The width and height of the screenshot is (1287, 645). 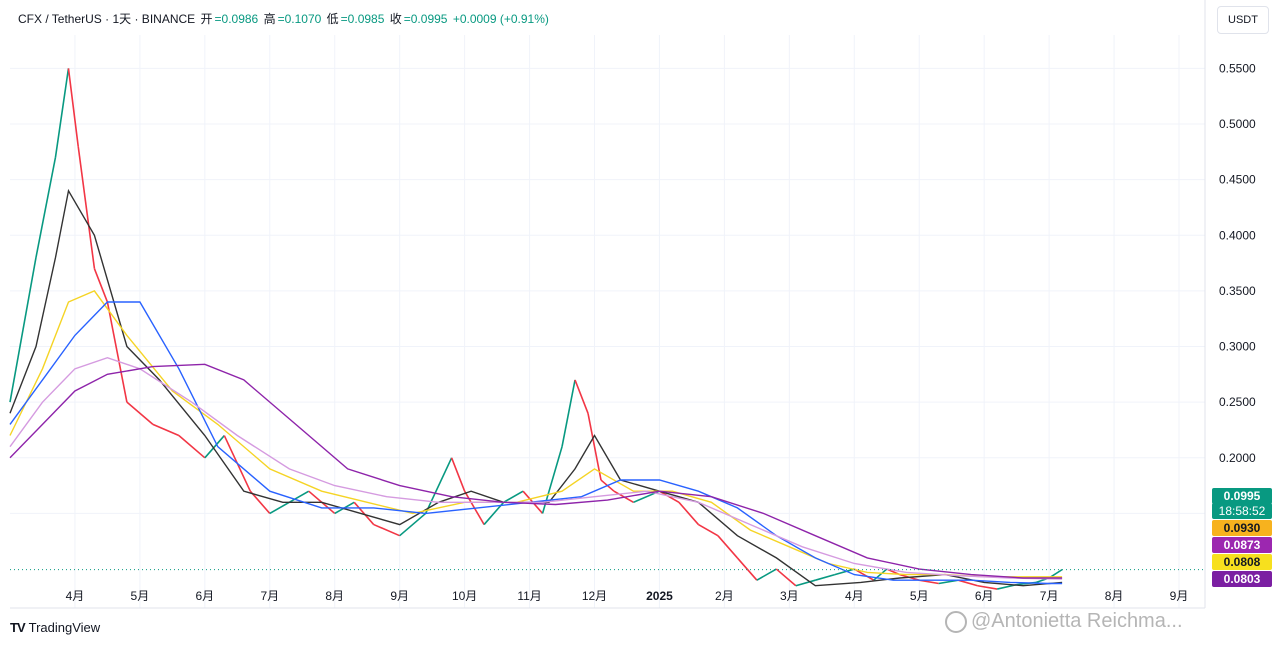 What do you see at coordinates (206, 19) in the screenshot?
I see `open-label: 开` at bounding box center [206, 19].